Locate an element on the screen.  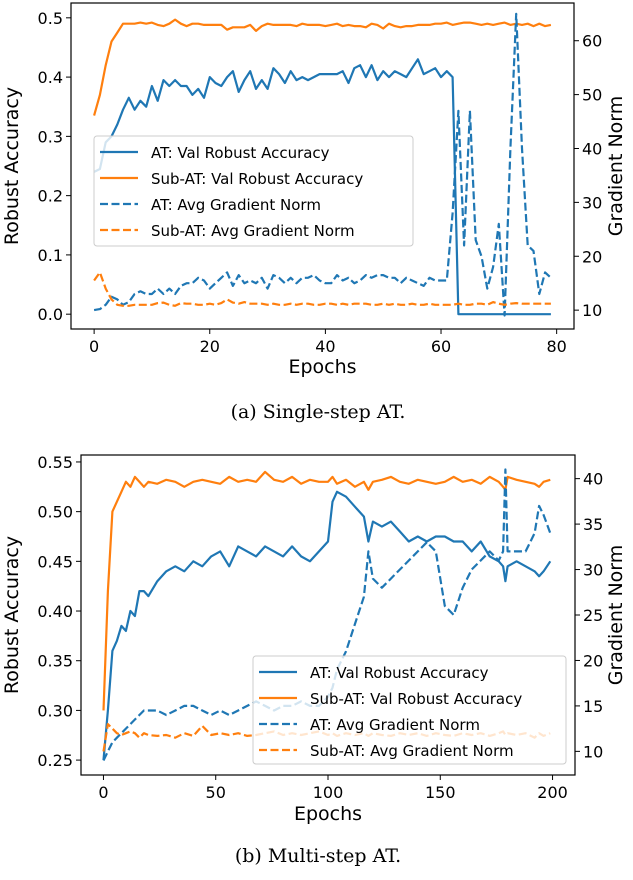
y2-tick-label: 15 is located at coordinates (593, 706).